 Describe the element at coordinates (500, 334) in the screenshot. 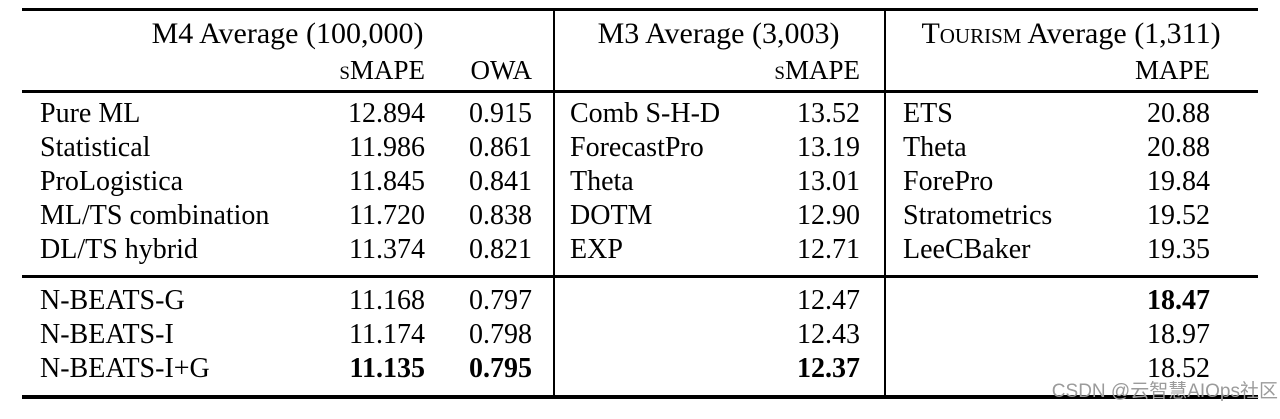

I see `cell-m4-owa: 0.798` at that location.